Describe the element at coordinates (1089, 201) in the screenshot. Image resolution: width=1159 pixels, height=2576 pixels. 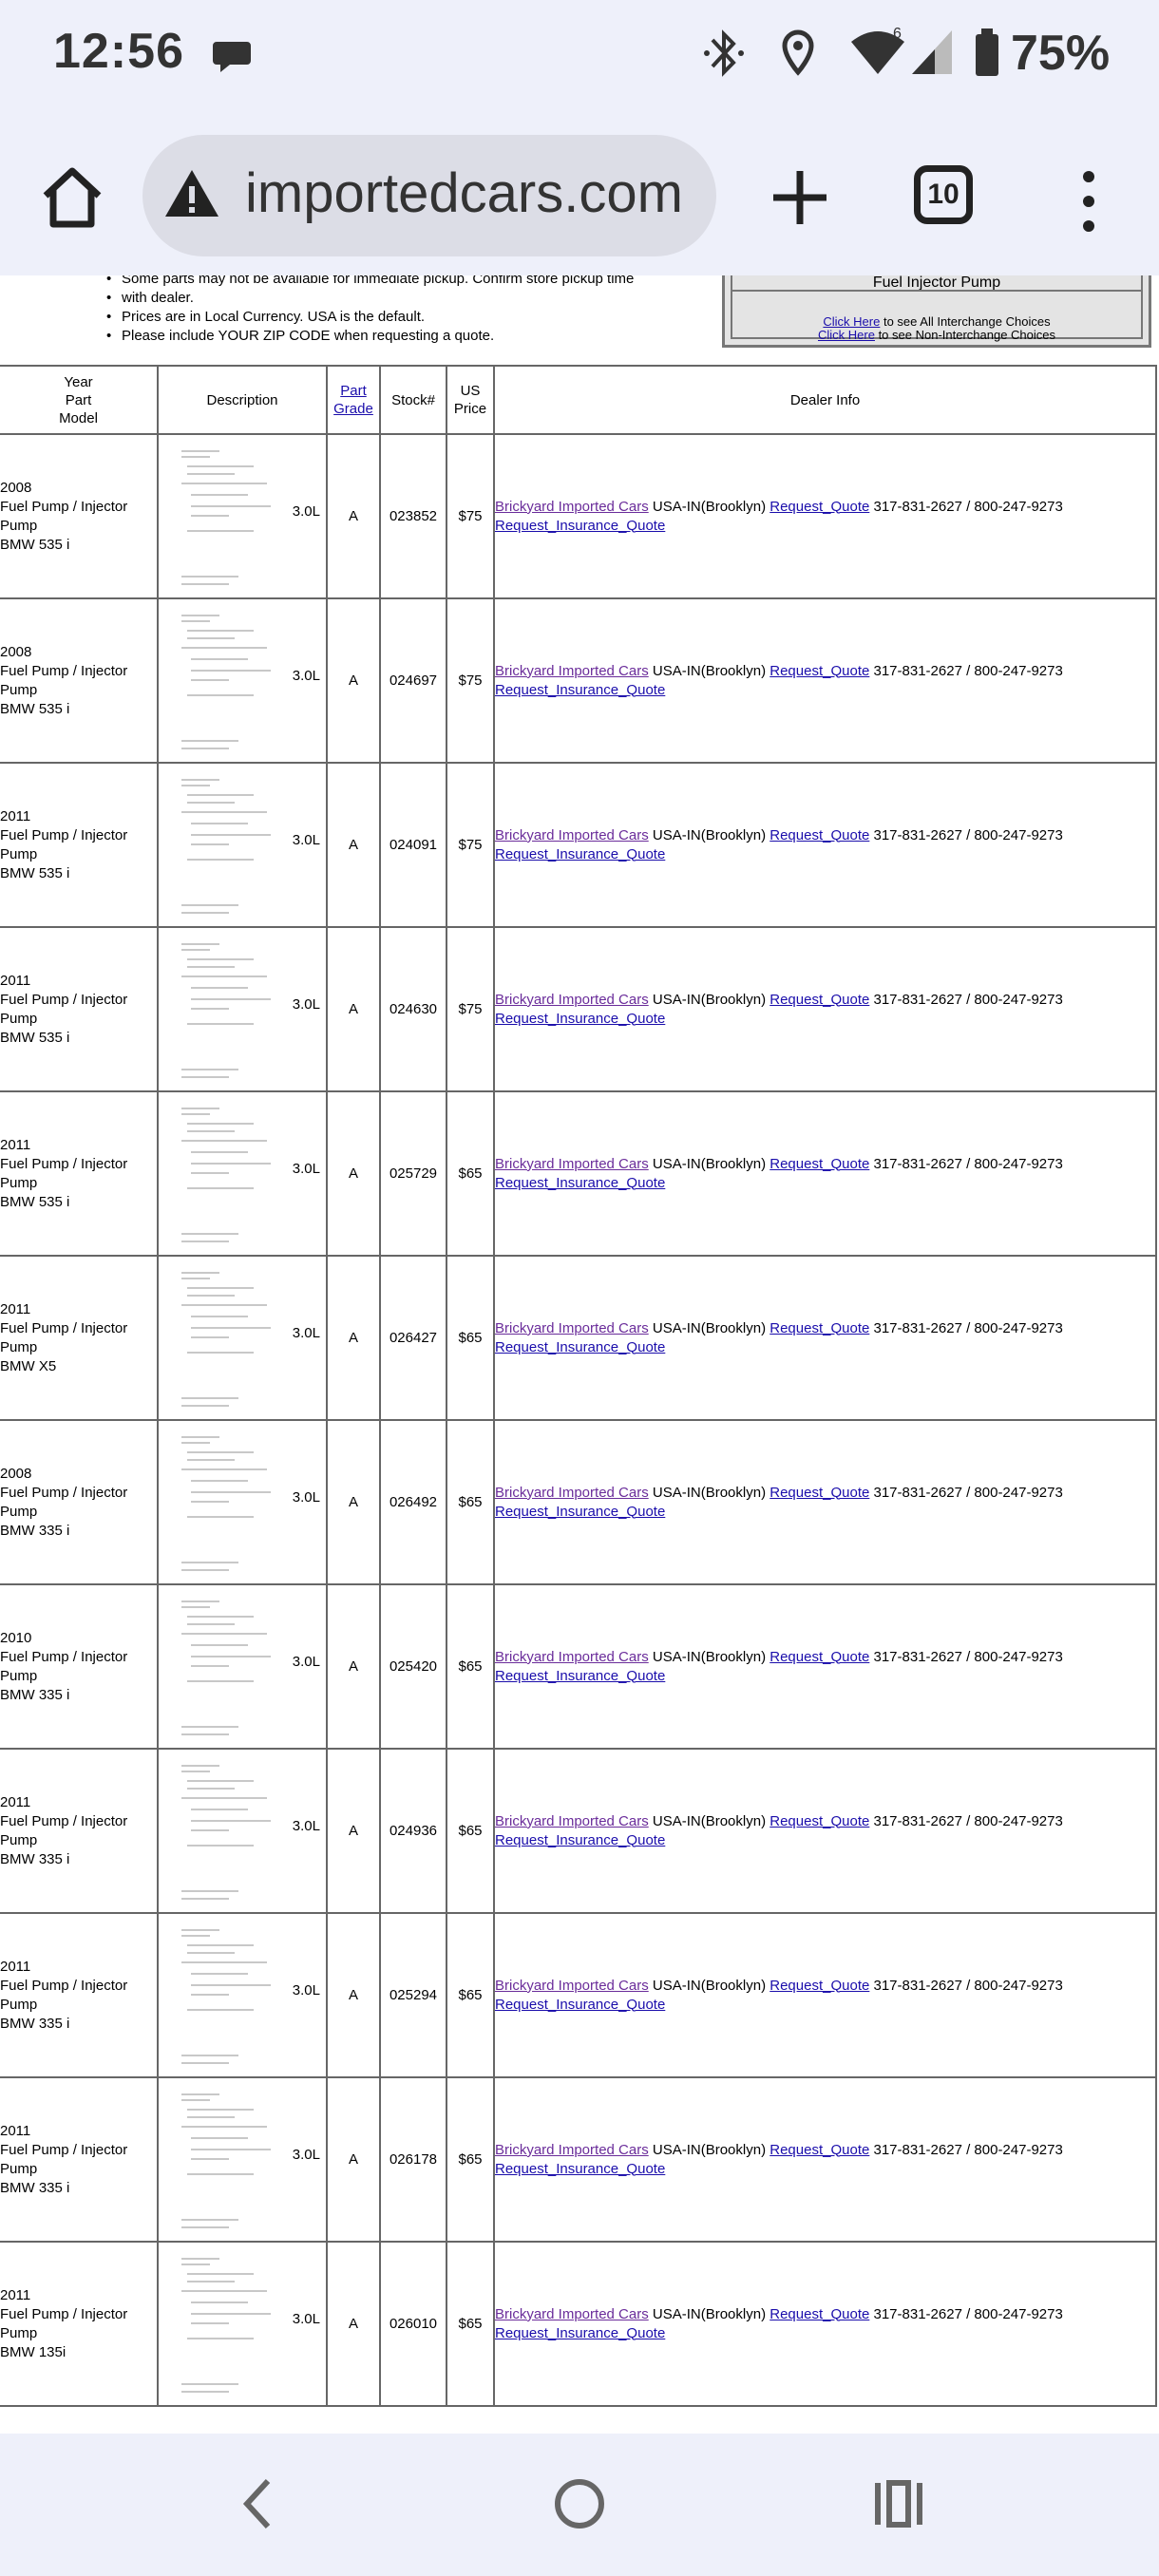
I see `overflow-menu-button` at that location.